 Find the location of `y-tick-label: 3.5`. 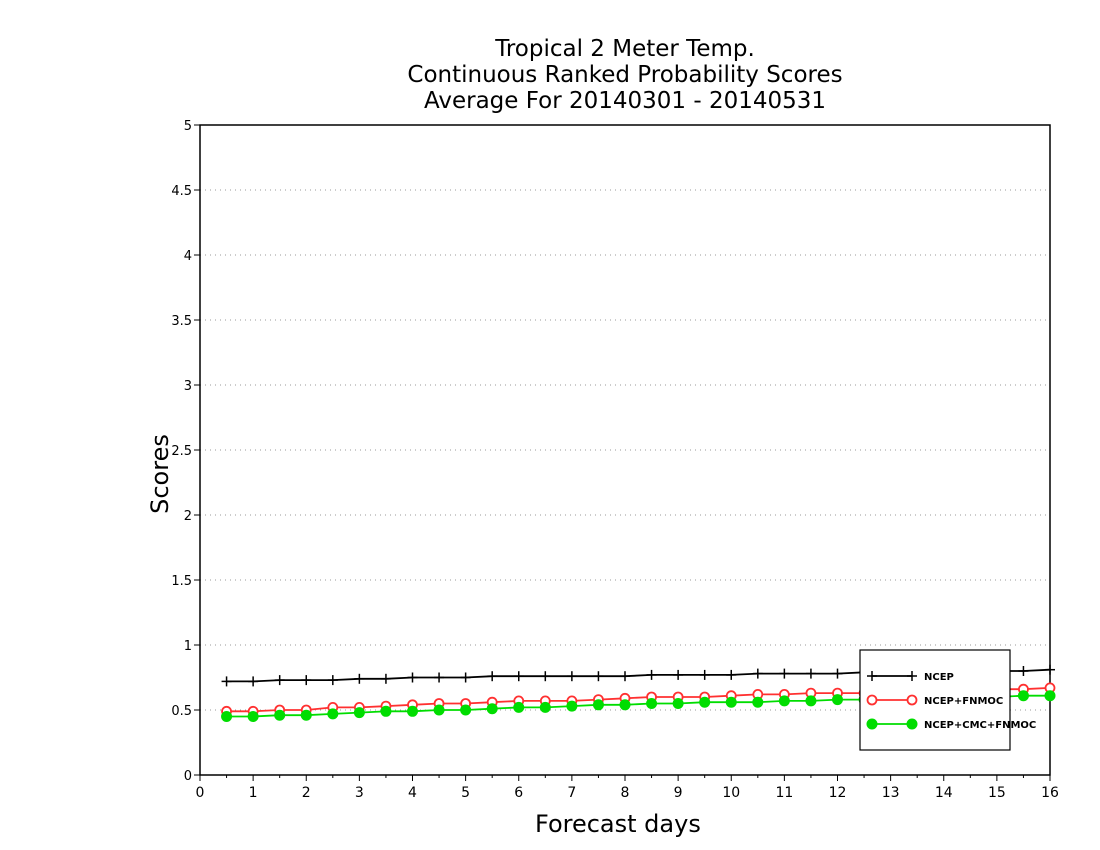

y-tick-label: 3.5 is located at coordinates (181, 321).